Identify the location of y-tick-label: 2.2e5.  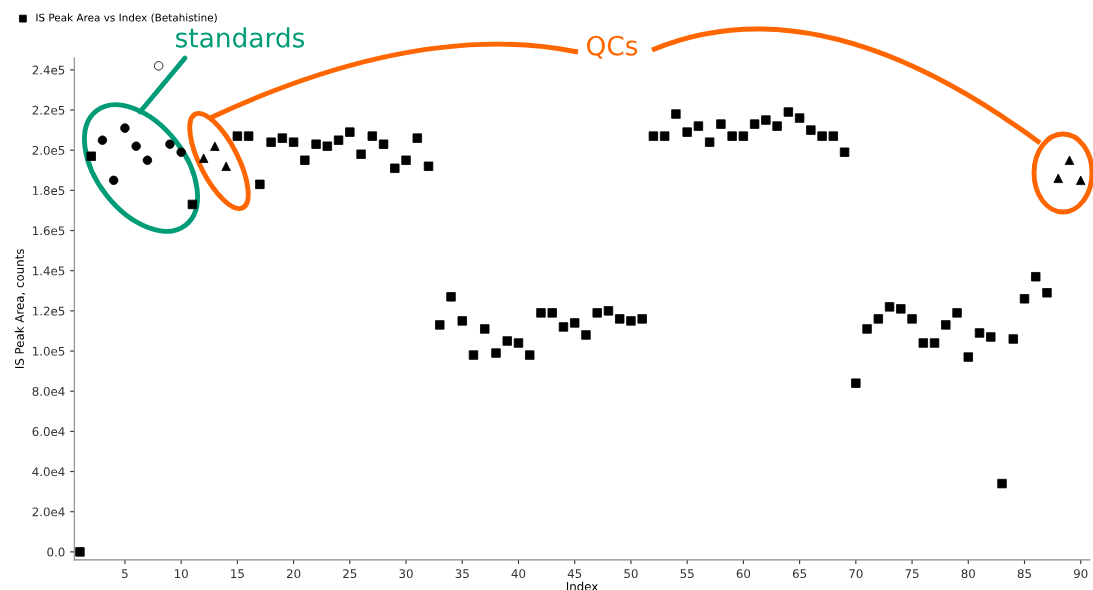
(48, 110).